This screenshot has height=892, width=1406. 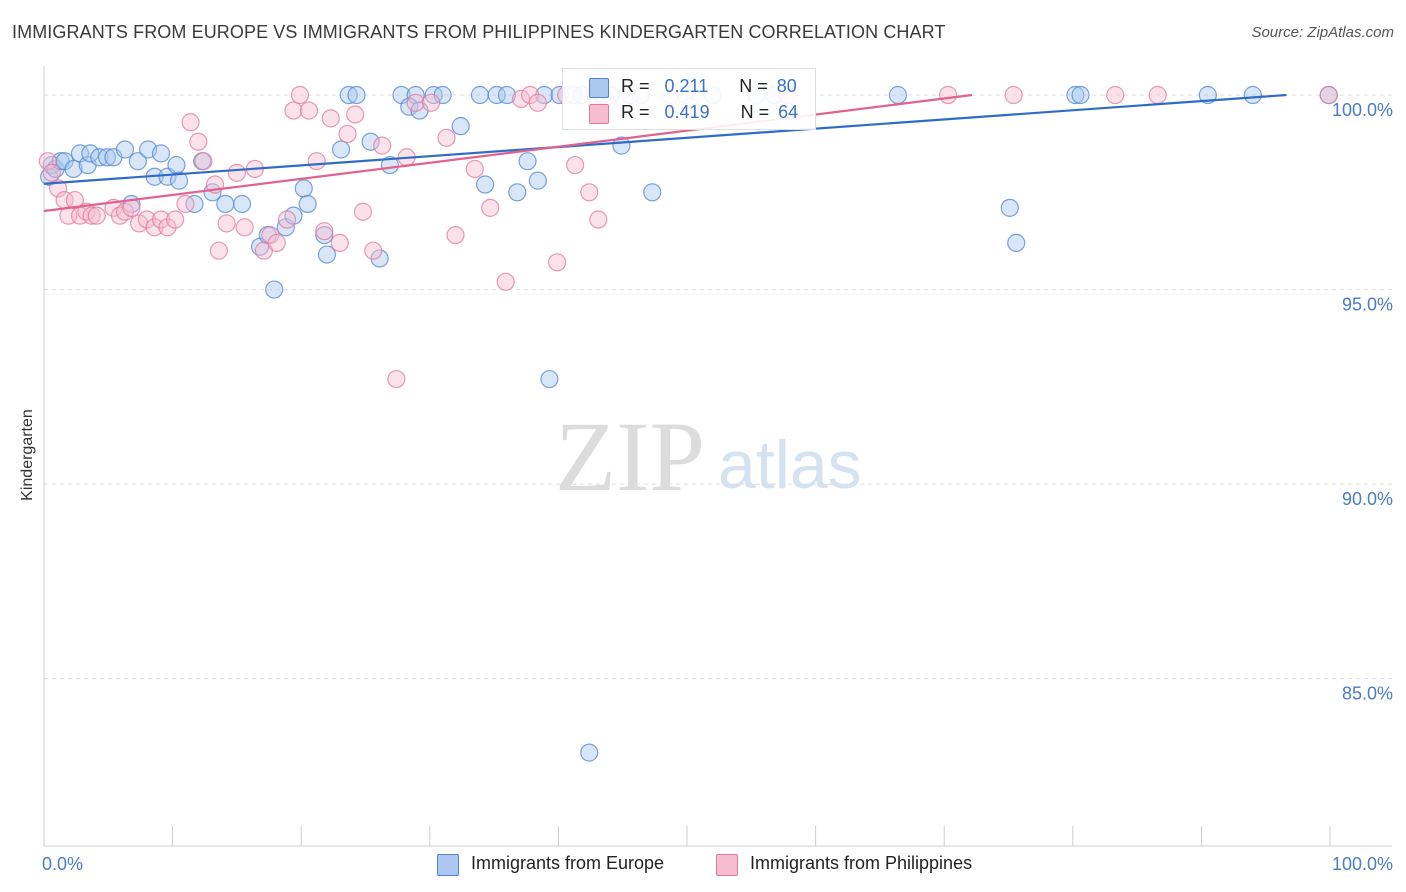 What do you see at coordinates (786, 86) in the screenshot?
I see `legend-n-europe: 80` at bounding box center [786, 86].